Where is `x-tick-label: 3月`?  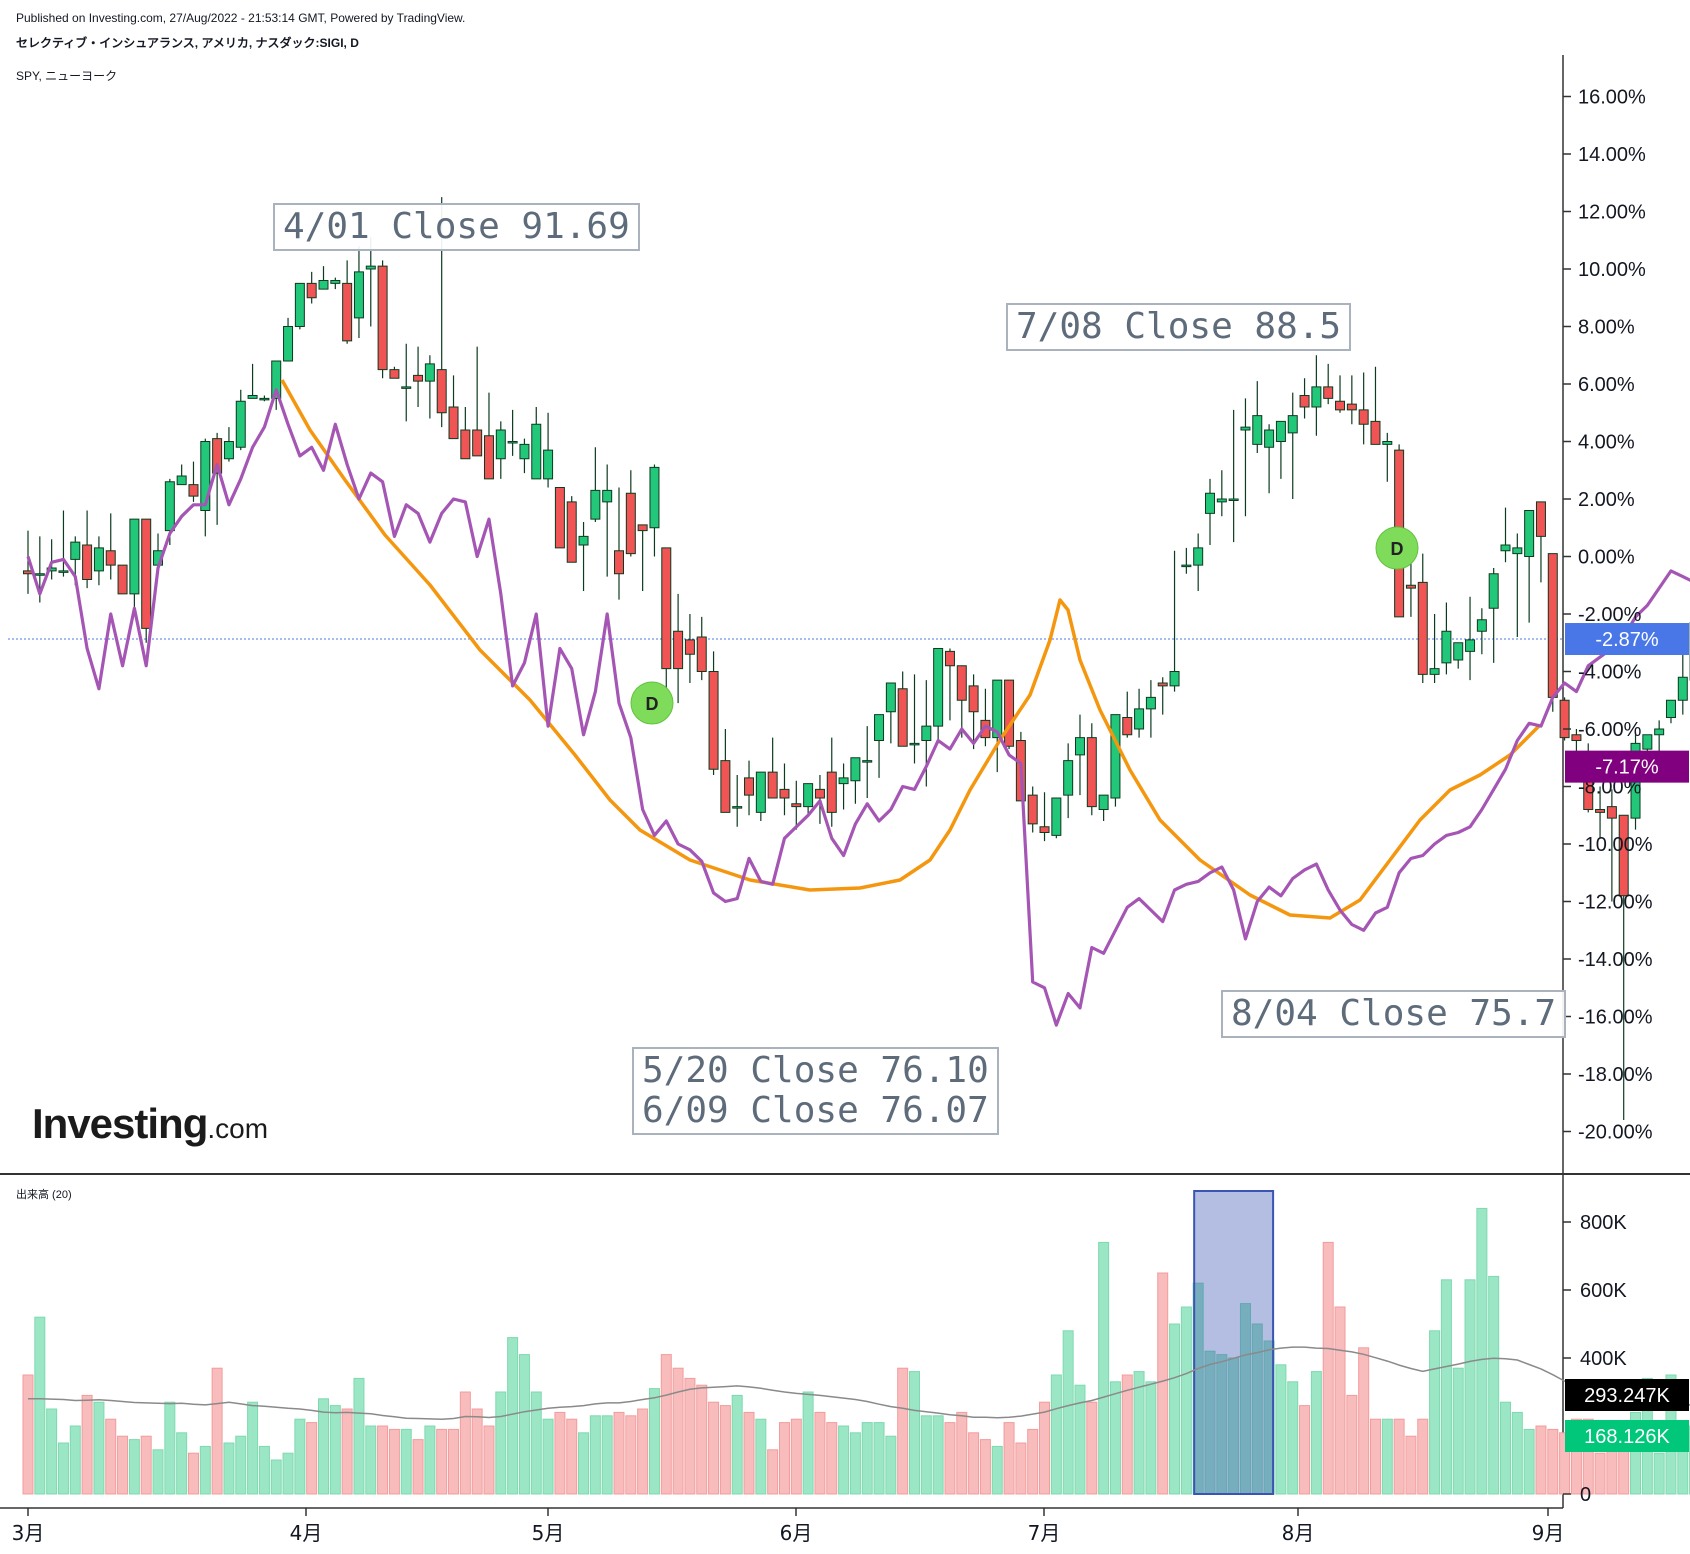
x-tick-label: 3月 is located at coordinates (28, 1533).